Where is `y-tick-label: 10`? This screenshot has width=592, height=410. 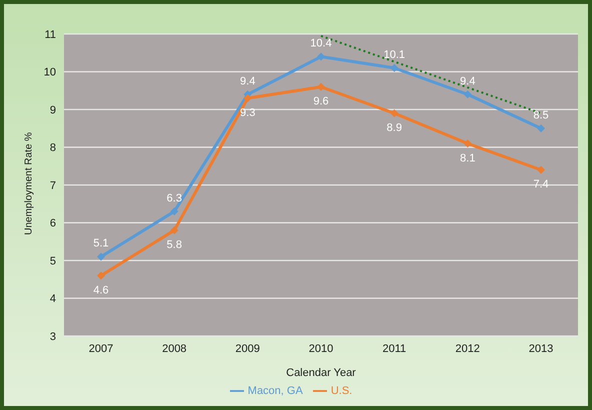 y-tick-label: 10 is located at coordinates (50, 72).